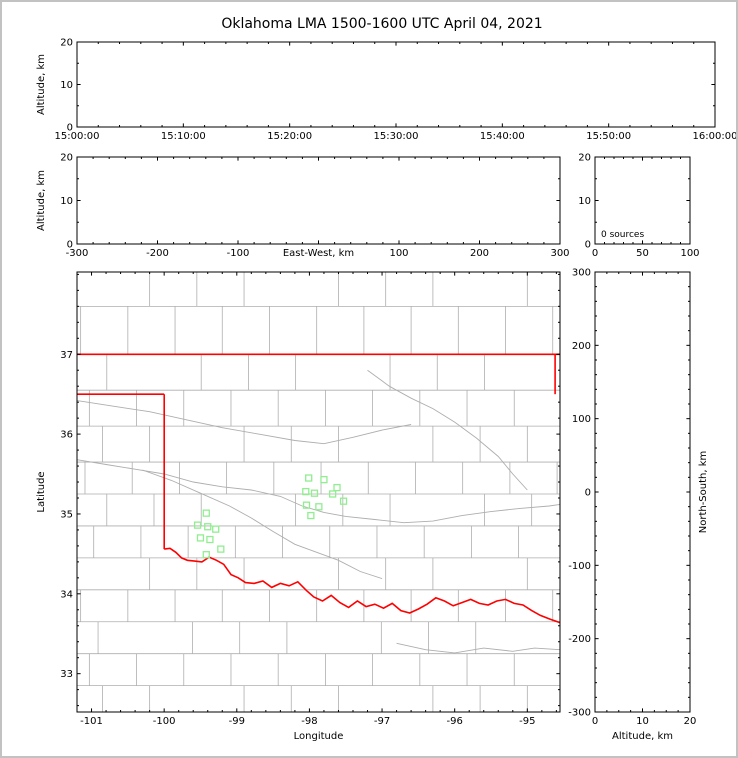 This screenshot has width=738, height=758. Describe the element at coordinates (66, 674) in the screenshot. I see `y-tick-label: 33` at that location.